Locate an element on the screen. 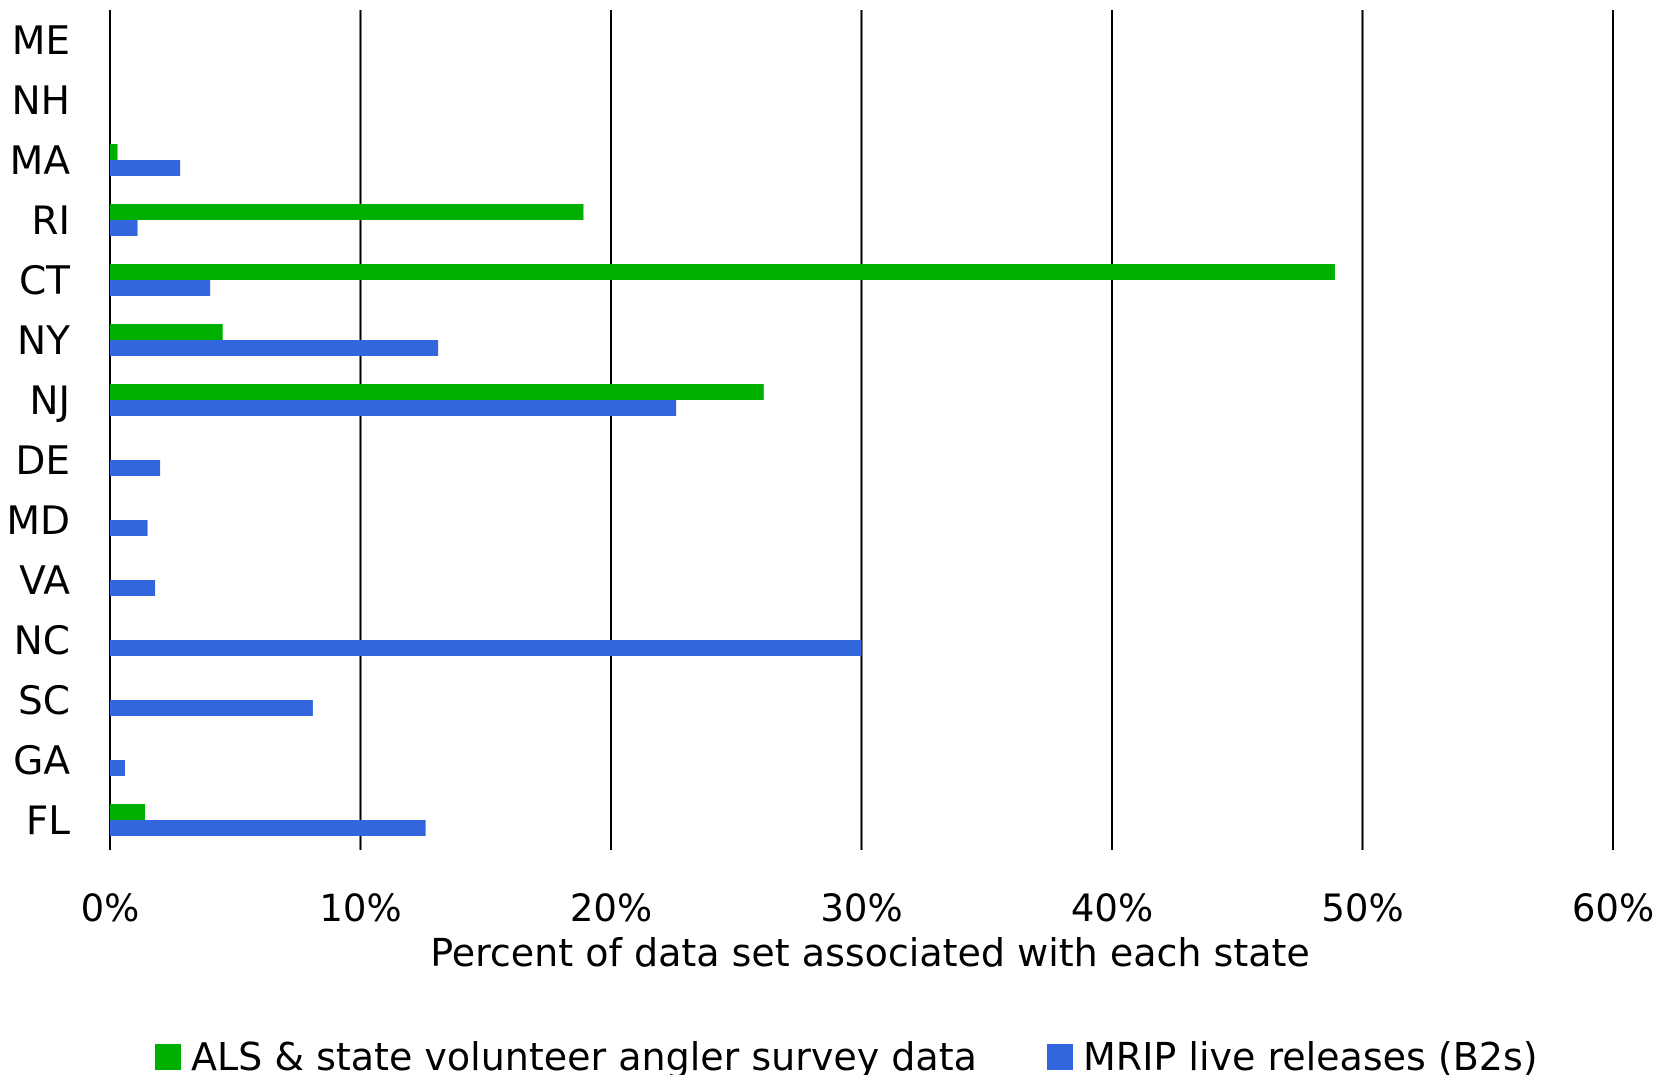 The height and width of the screenshot is (1075, 1665). category-label: CT is located at coordinates (44, 281).